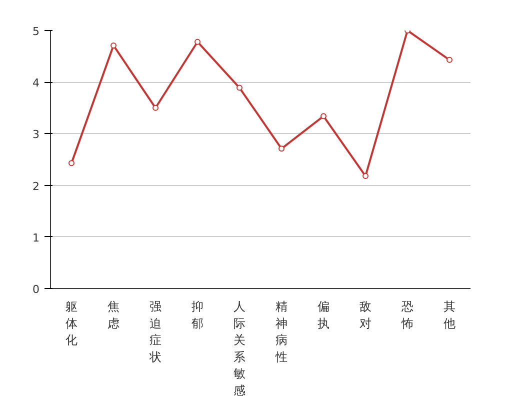  What do you see at coordinates (72, 324) in the screenshot?
I see `x-tick-label: 躯体化` at bounding box center [72, 324].